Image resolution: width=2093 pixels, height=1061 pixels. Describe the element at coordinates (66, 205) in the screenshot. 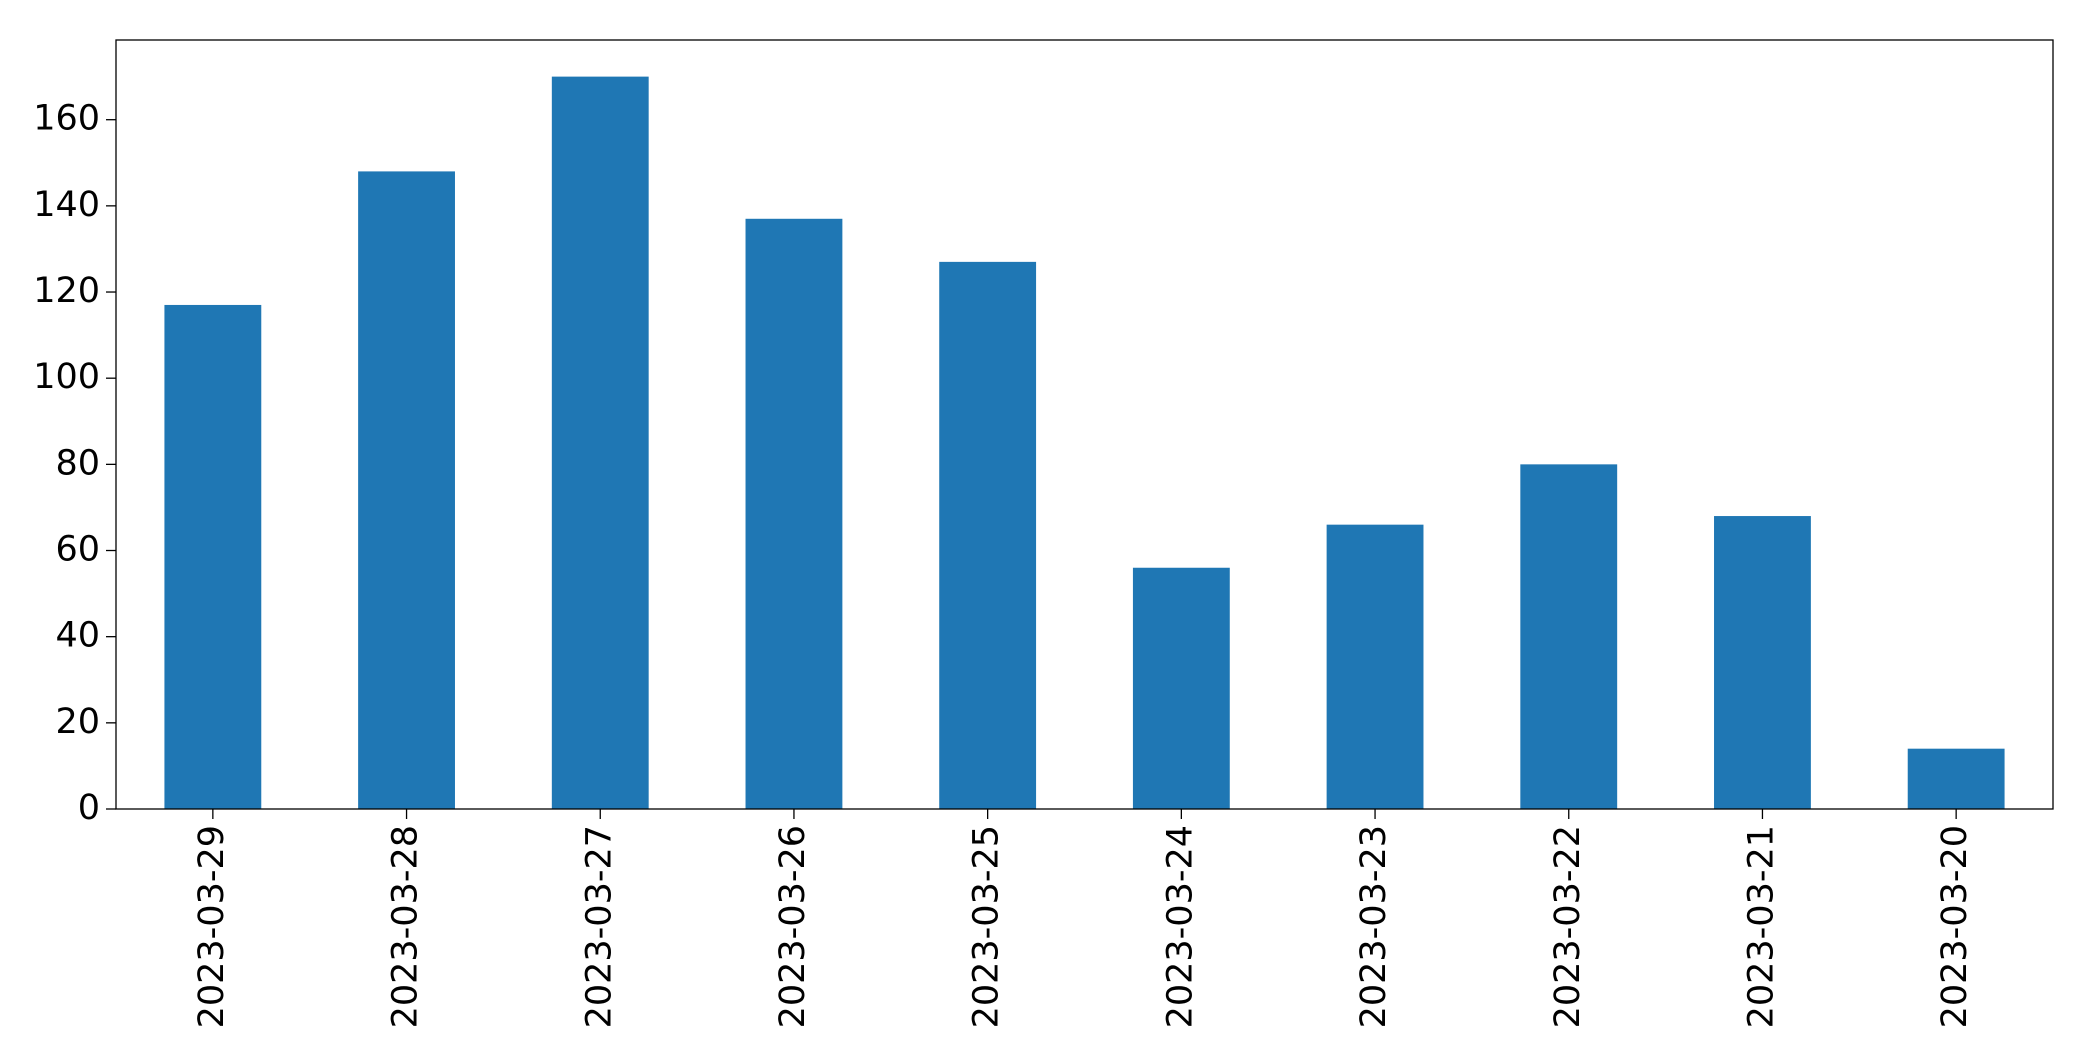

I see `y-tick-label: 140` at that location.